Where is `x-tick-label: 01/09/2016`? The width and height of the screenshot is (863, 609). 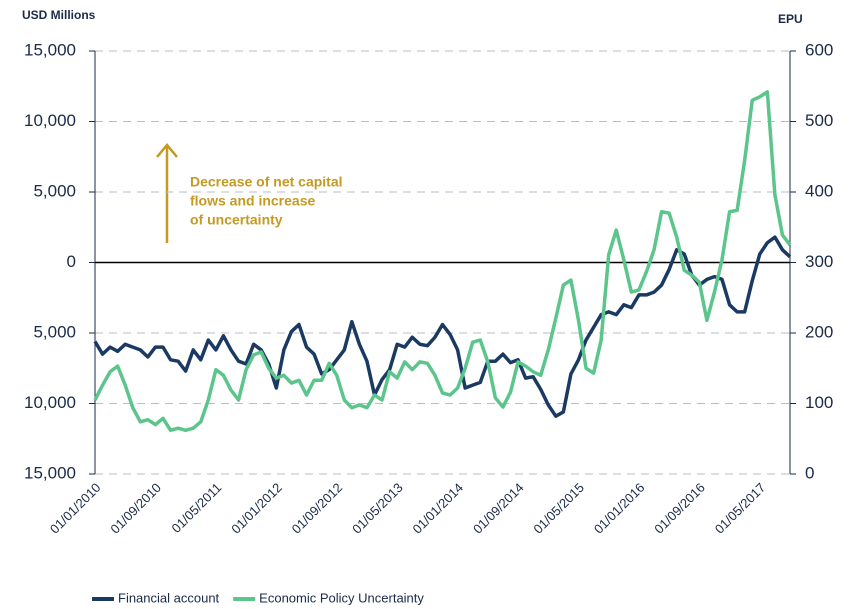
x-tick-label: 01/09/2016 is located at coordinates (679, 508).